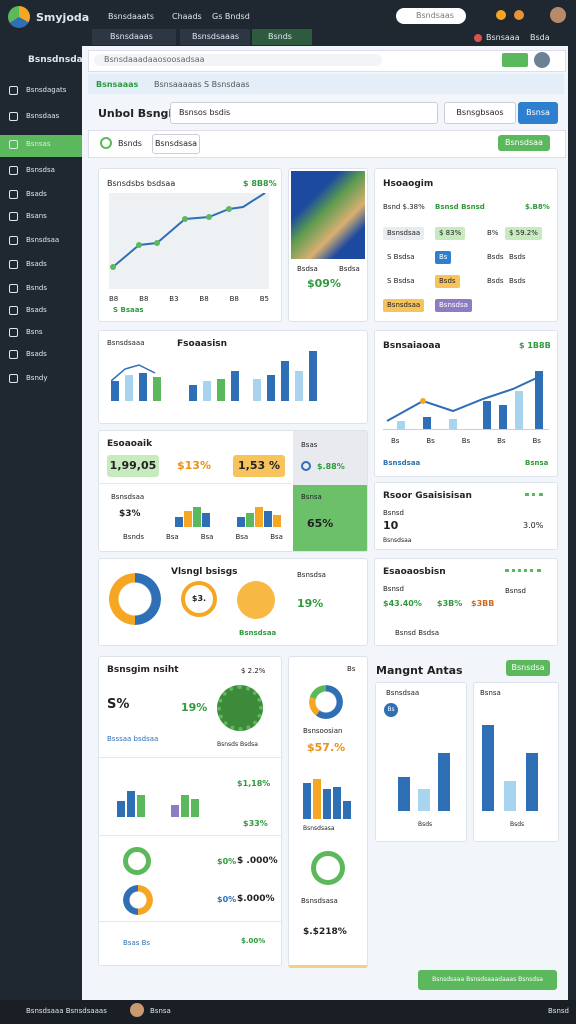 Image resolution: width=576 pixels, height=1024 pixels. I want to click on detail-mid: 19%, so click(194, 707).